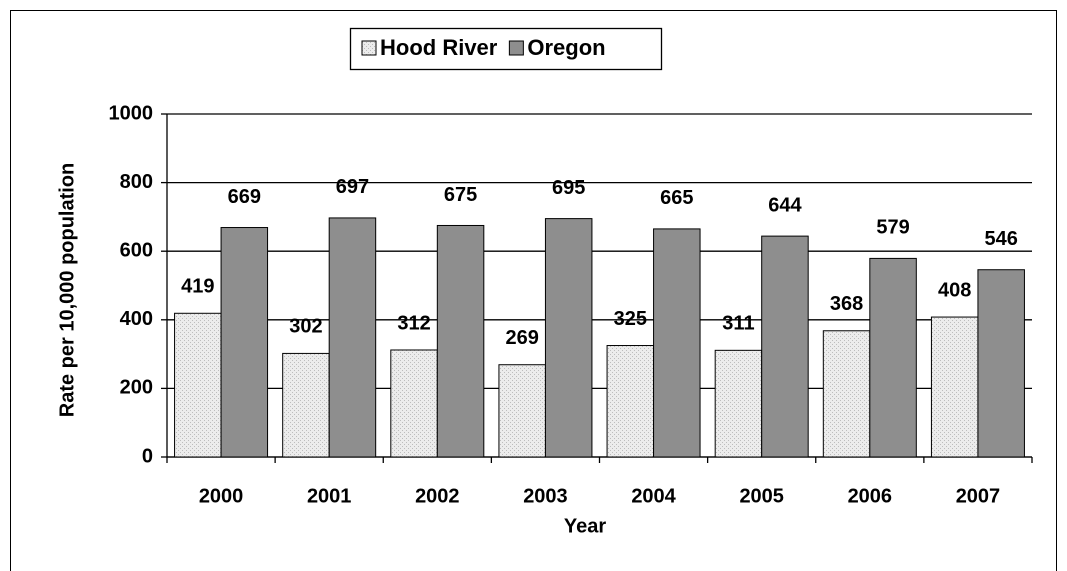 Image resolution: width=1067 pixels, height=571 pixels. I want to click on value-label: 579, so click(892, 228).